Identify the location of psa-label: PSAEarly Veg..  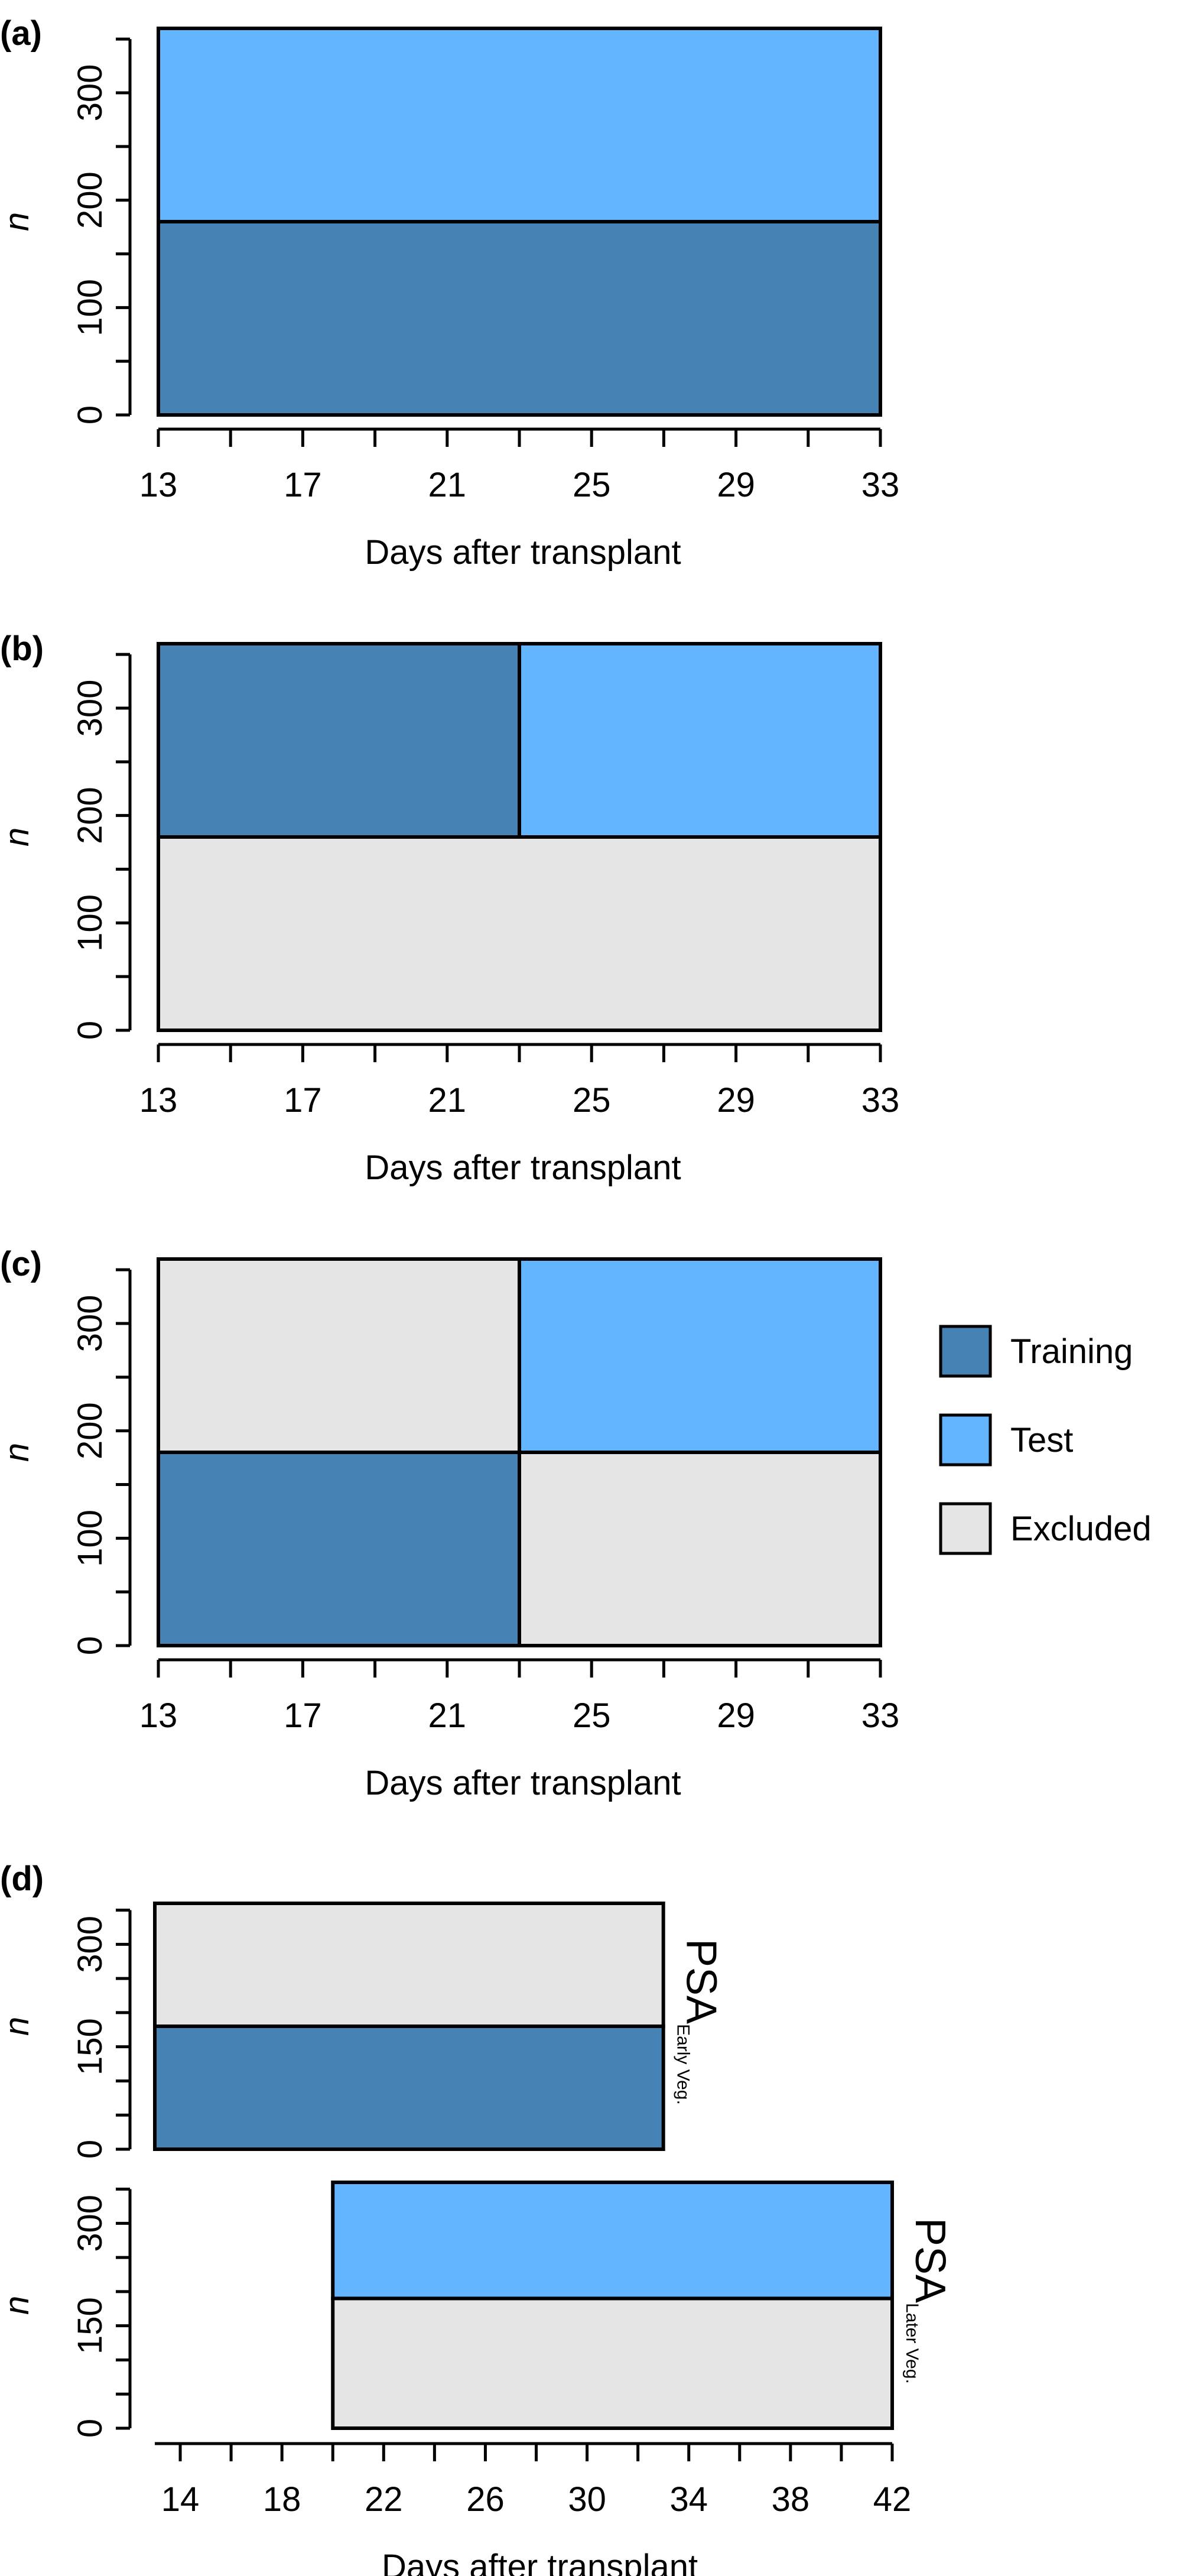
(700, 2022).